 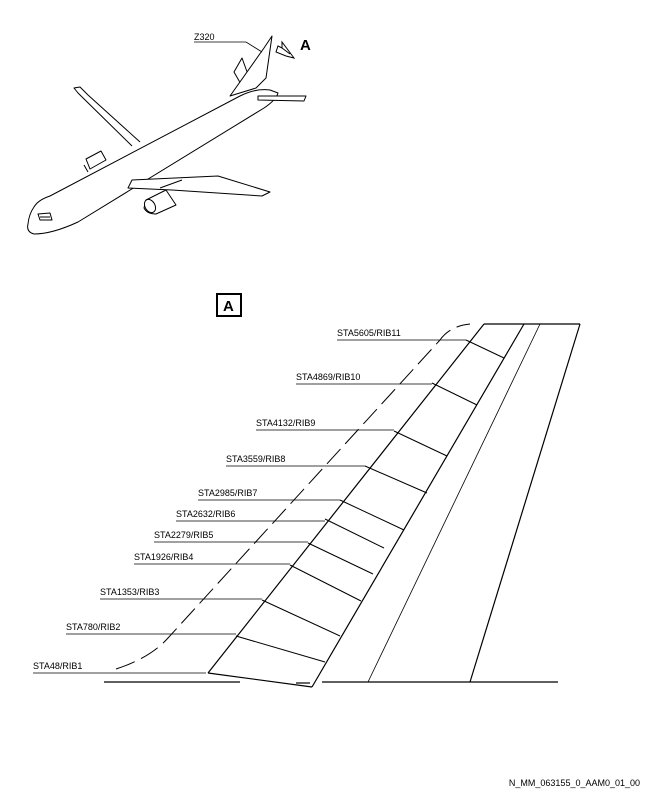 I want to click on rib-label: STA2985/RIB7, so click(x=227, y=493).